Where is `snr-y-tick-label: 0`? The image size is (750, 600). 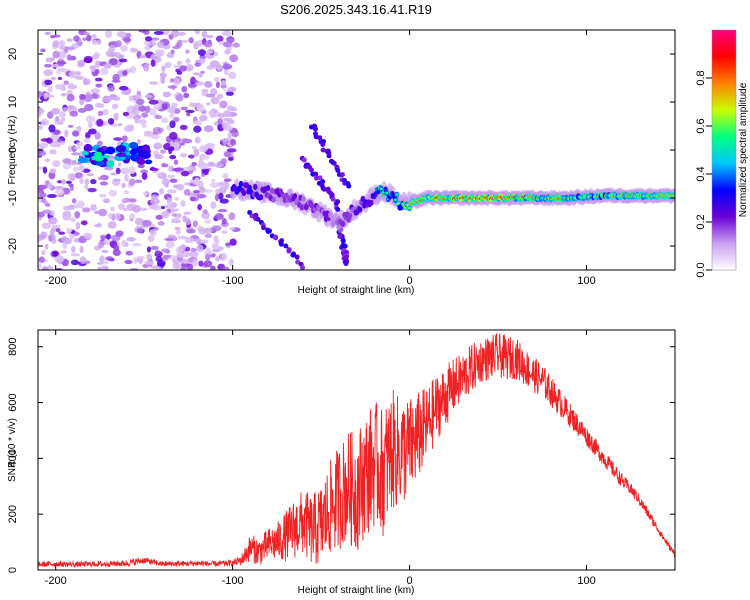
snr-y-tick-label: 0 is located at coordinates (13, 570).